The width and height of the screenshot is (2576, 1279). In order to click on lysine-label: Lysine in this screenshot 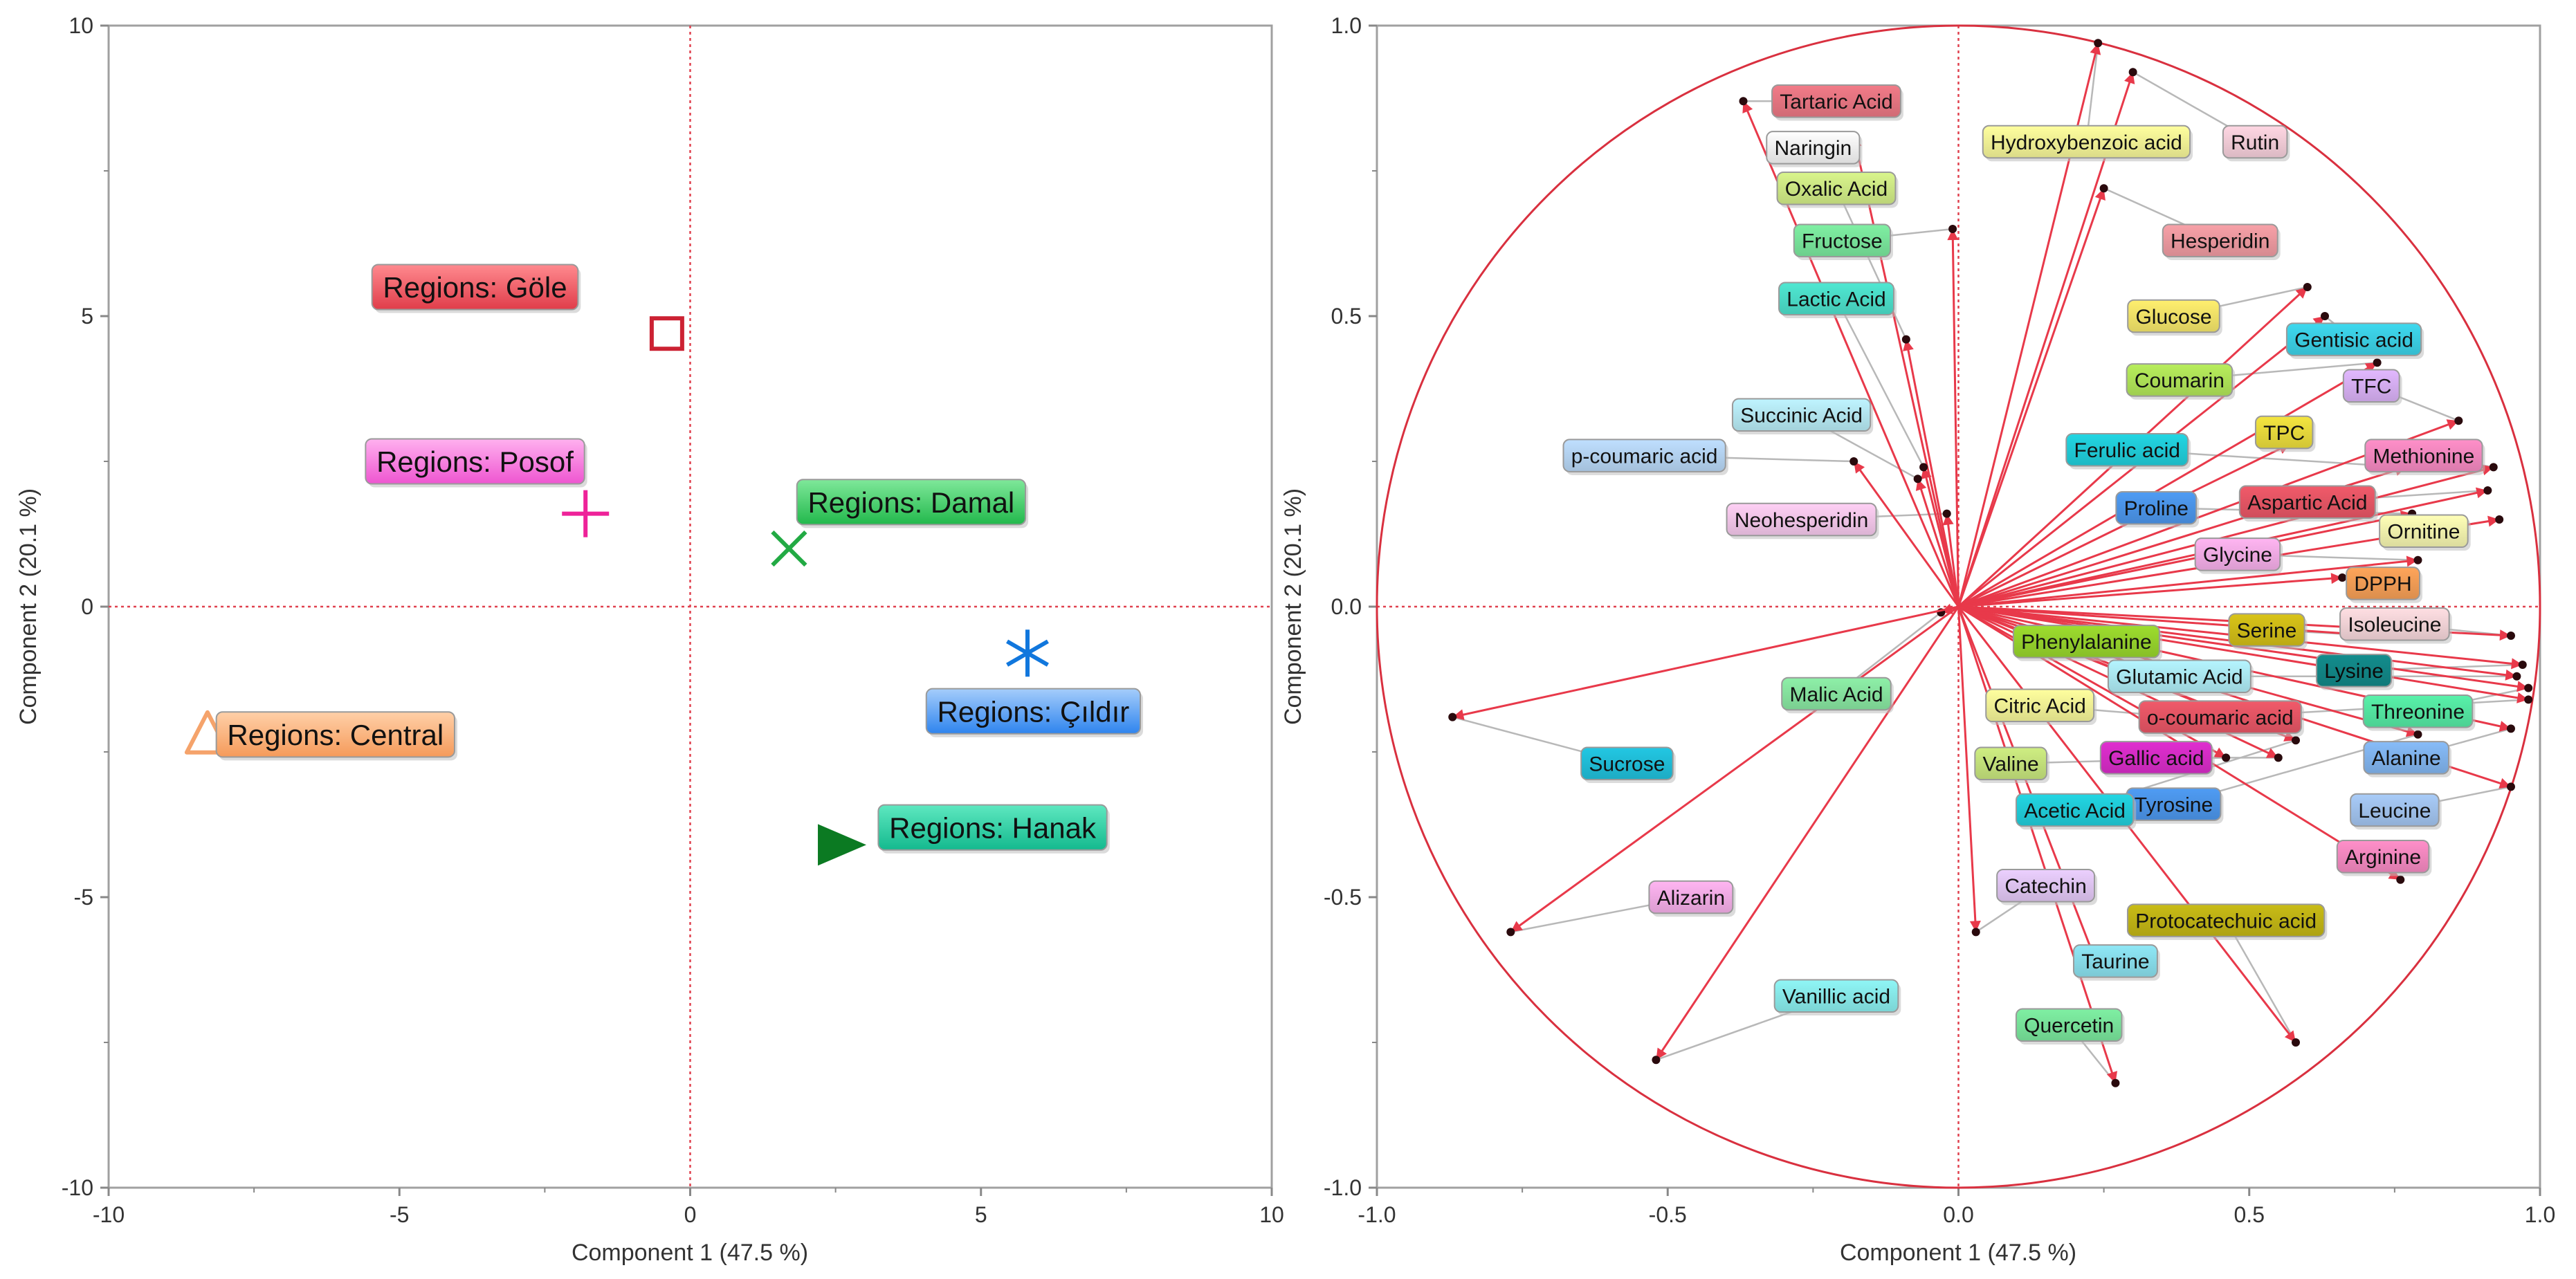, I will do `click(2354, 671)`.